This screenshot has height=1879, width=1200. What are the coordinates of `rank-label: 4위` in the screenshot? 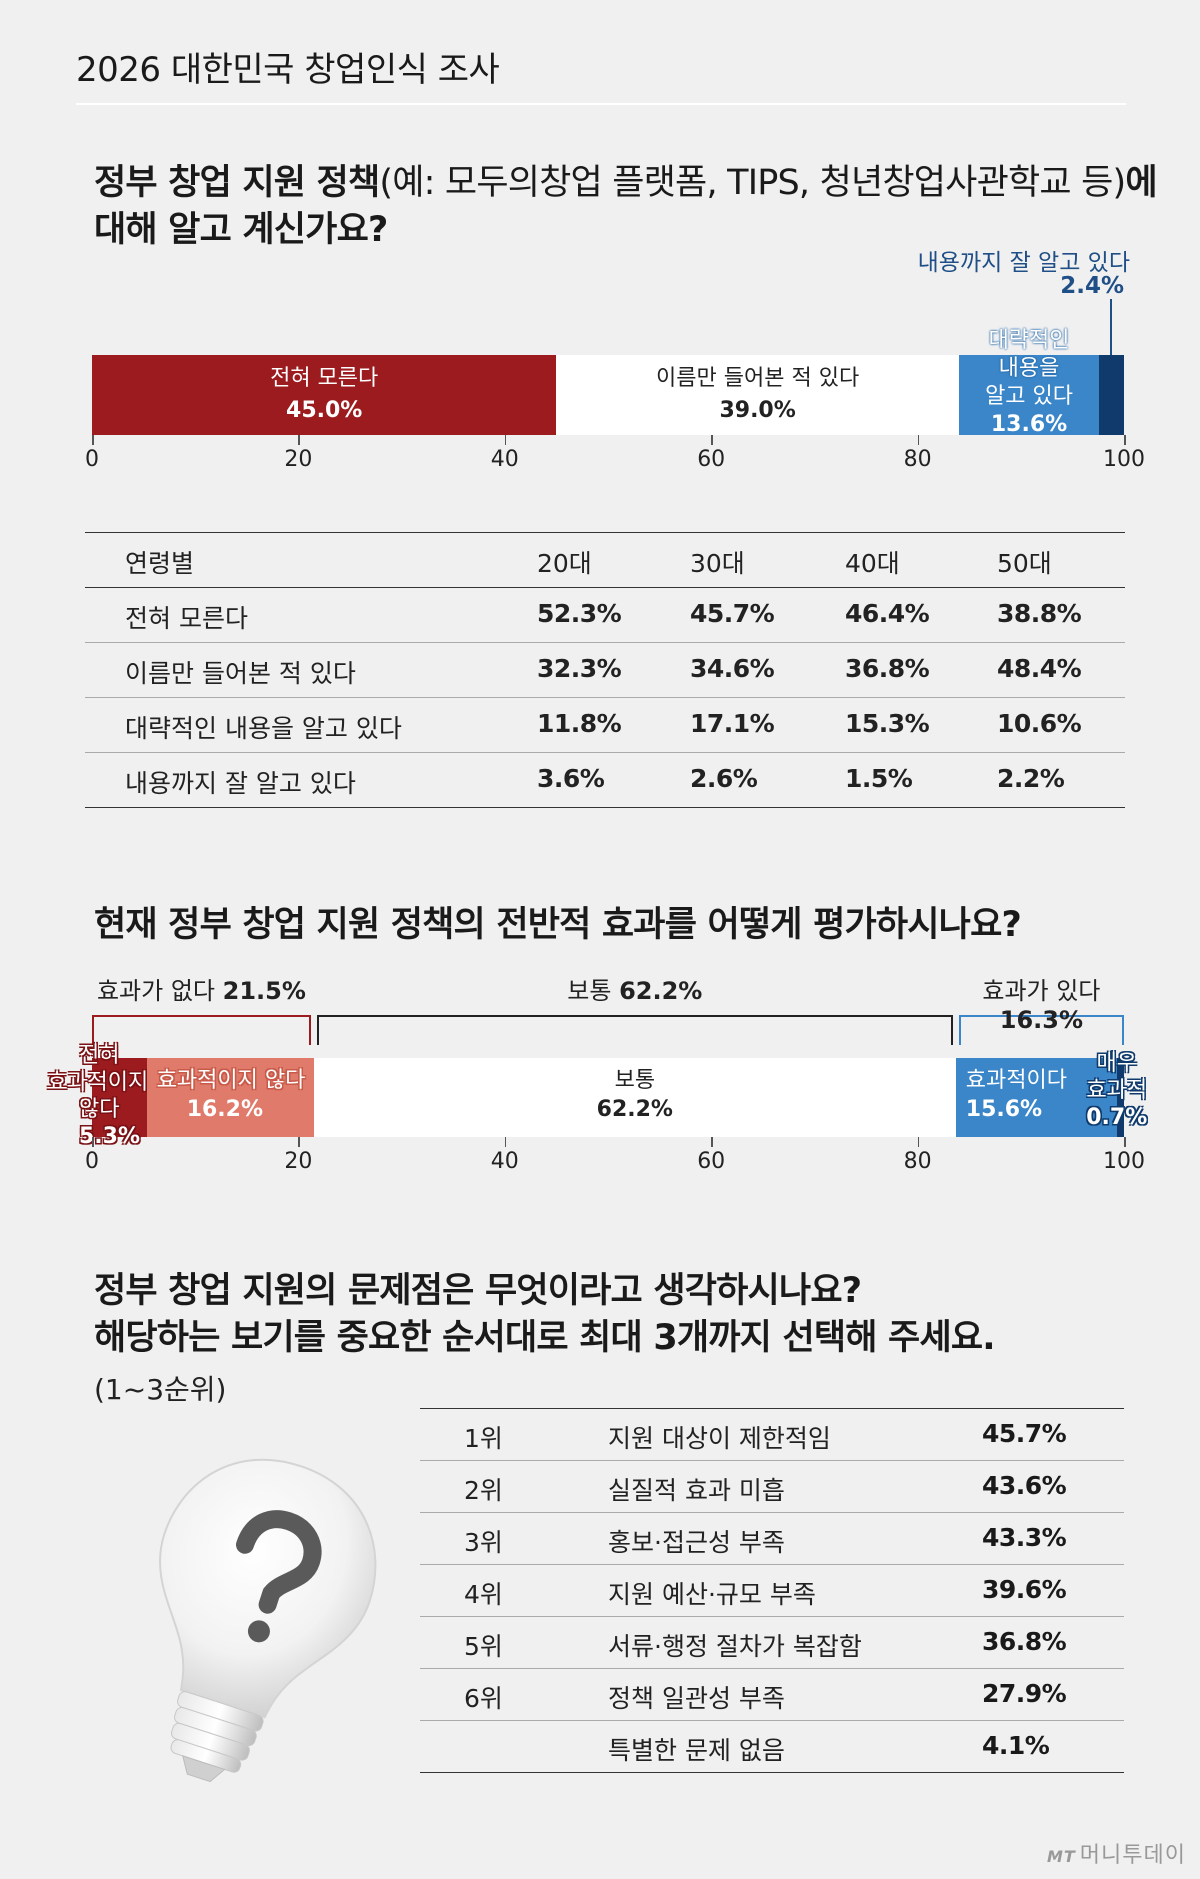 It's located at (483, 1594).